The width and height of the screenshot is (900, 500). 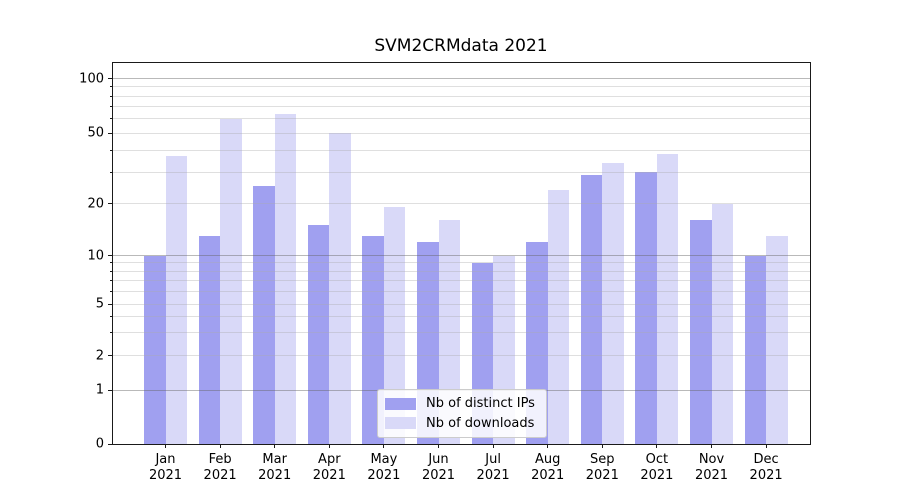 I want to click on y-tick-label-1: 1, so click(x=99, y=390).